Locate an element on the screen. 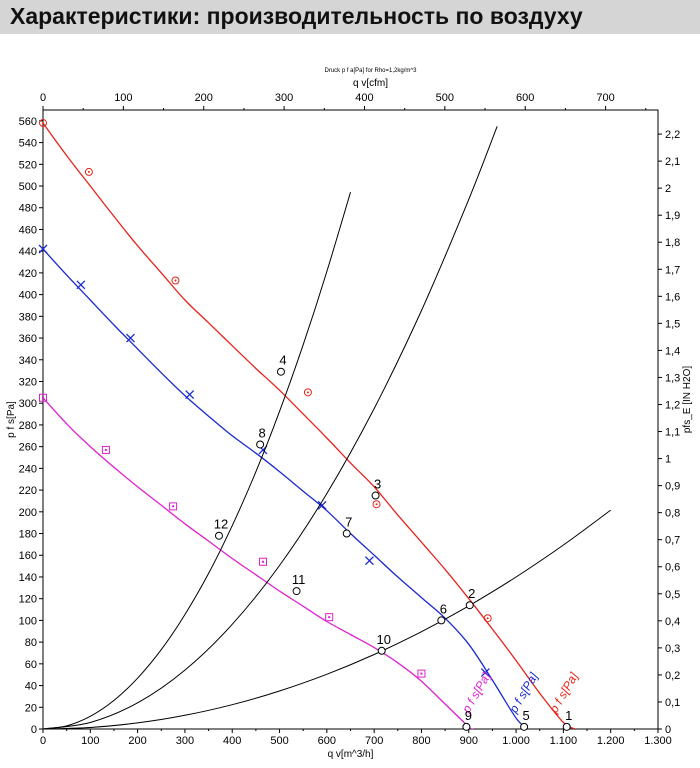 This screenshot has width=700, height=768. y-tick-label: 200 is located at coordinates (28, 513).